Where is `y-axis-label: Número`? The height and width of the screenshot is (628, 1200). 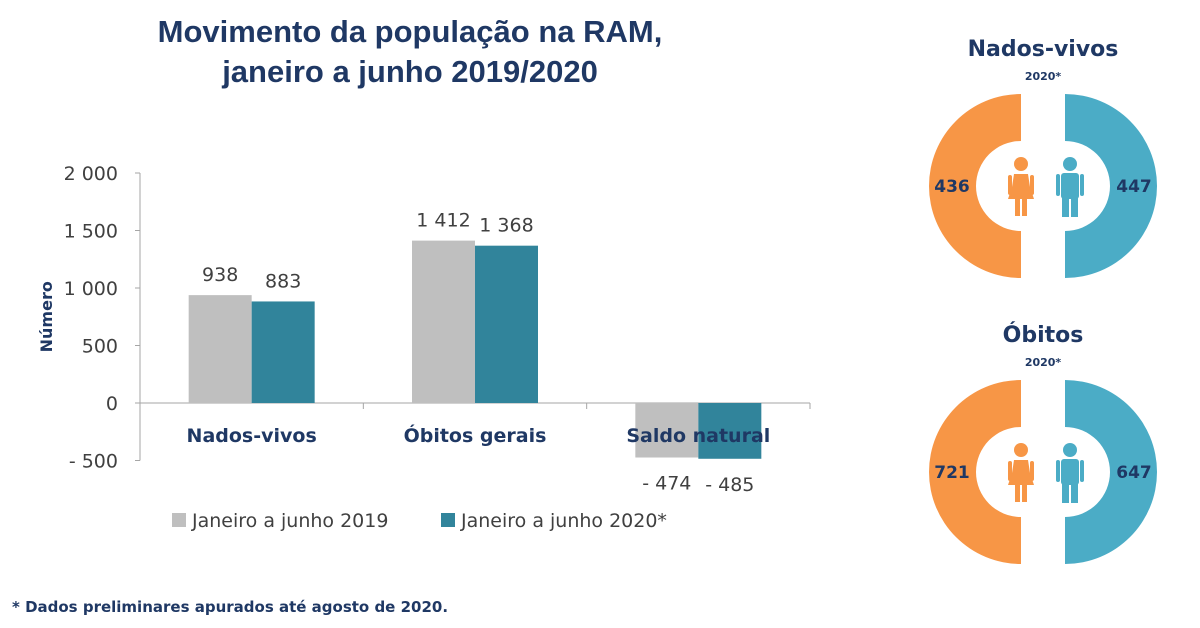 y-axis-label: Número is located at coordinates (46, 316).